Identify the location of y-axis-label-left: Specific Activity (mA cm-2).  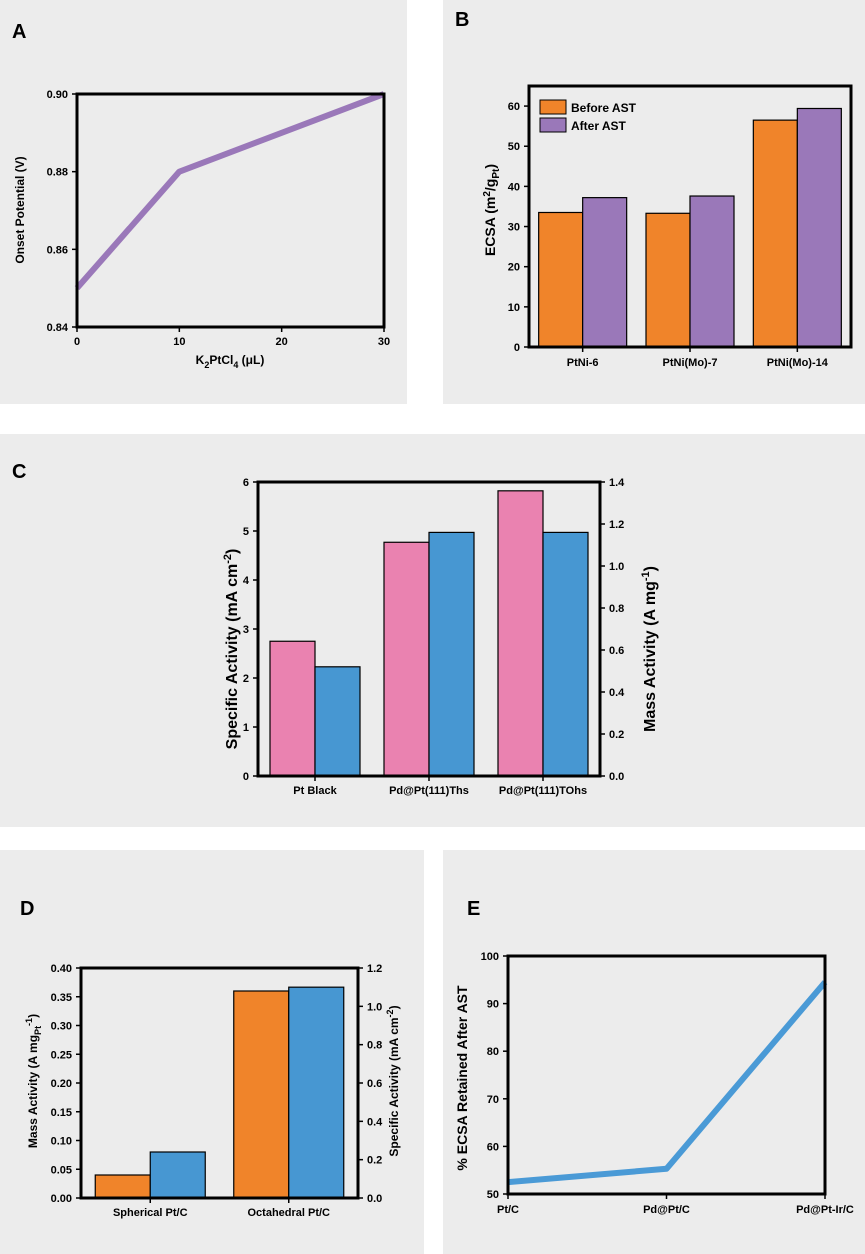
(231, 649).